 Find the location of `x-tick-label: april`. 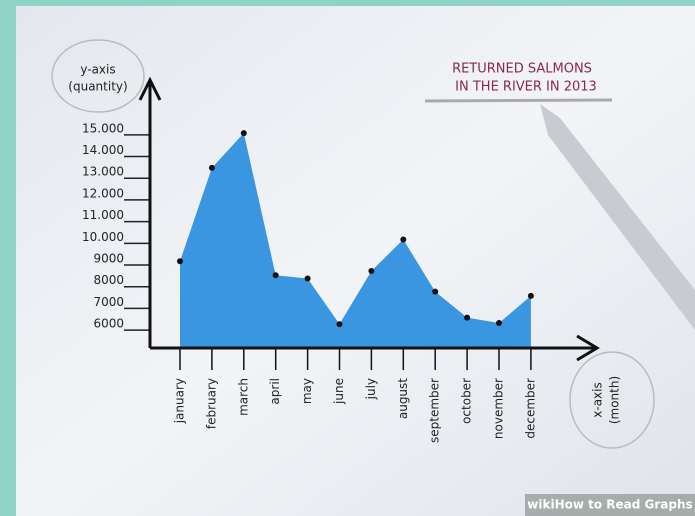

x-tick-label: april is located at coordinates (275, 391).